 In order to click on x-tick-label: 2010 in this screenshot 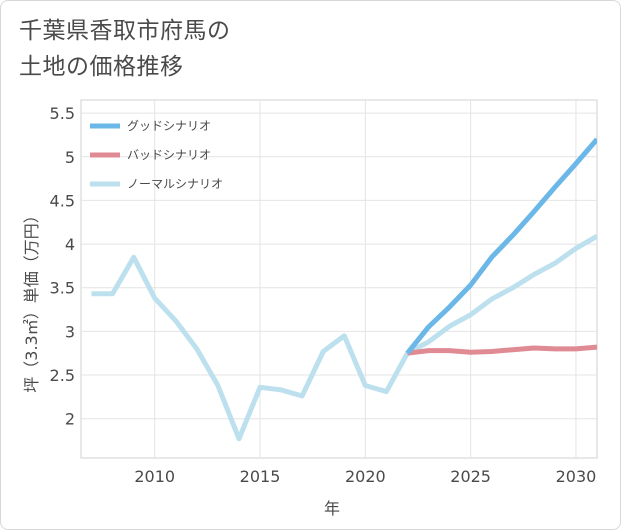, I will do `click(154, 476)`.